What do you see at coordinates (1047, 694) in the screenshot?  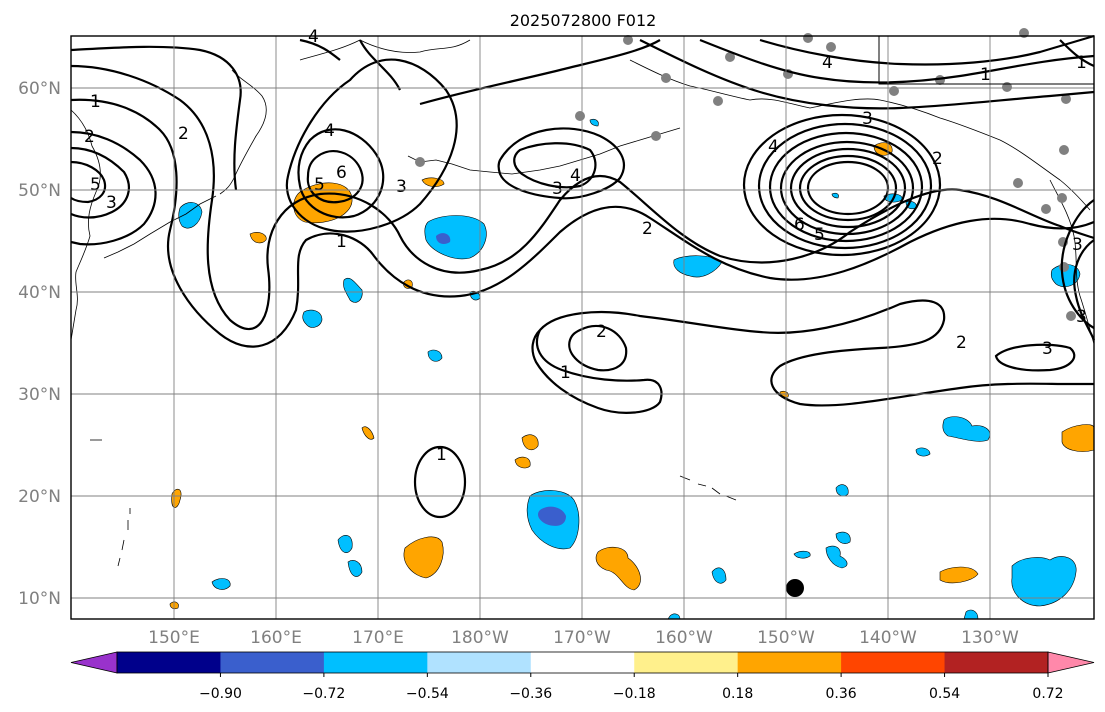 I see `colorbar-tick-label: 0.72` at bounding box center [1047, 694].